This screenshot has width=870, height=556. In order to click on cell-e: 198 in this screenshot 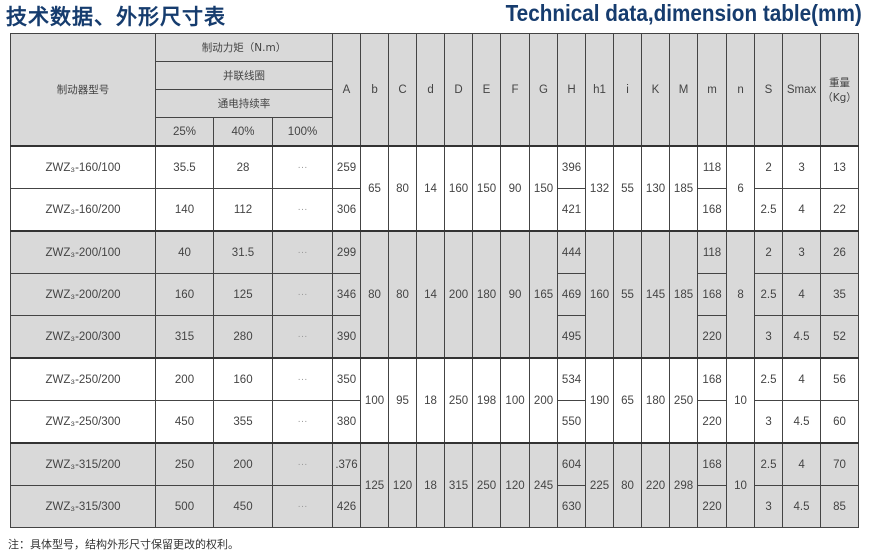, I will do `click(487, 400)`.